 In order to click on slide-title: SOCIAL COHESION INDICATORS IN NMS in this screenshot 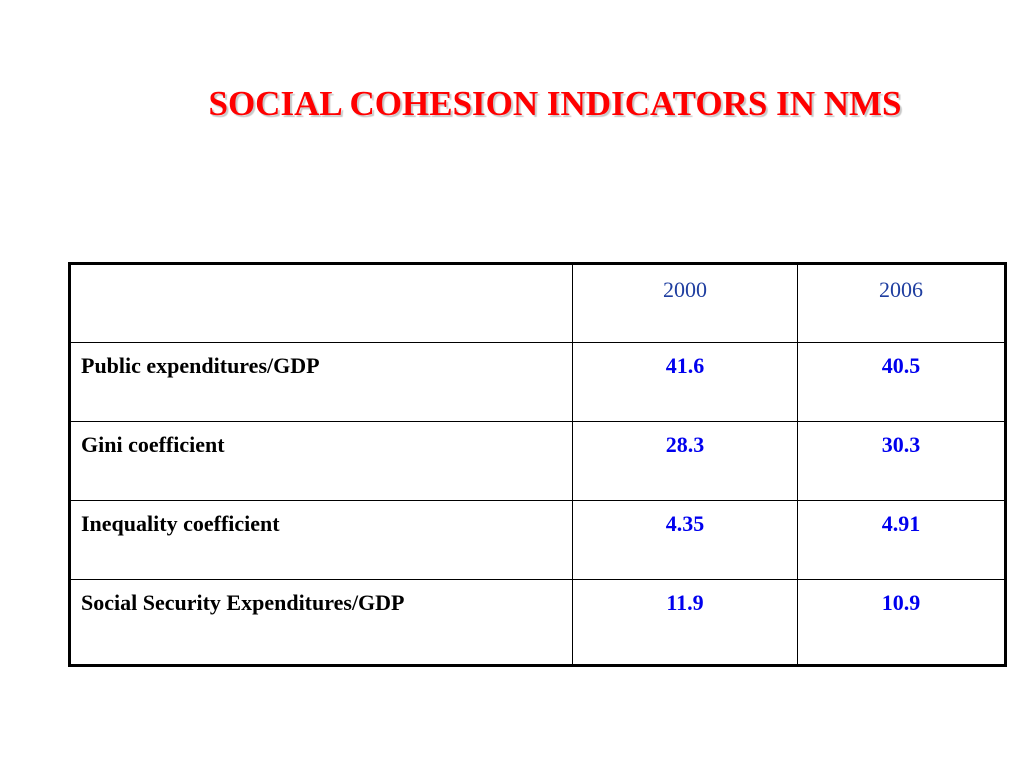, I will do `click(555, 103)`.